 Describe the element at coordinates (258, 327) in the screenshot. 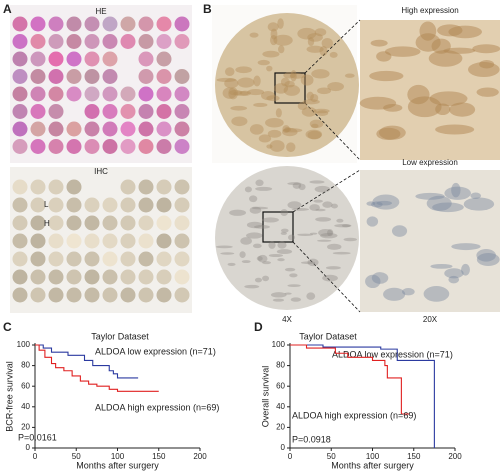

I see `panel-label: D` at that location.